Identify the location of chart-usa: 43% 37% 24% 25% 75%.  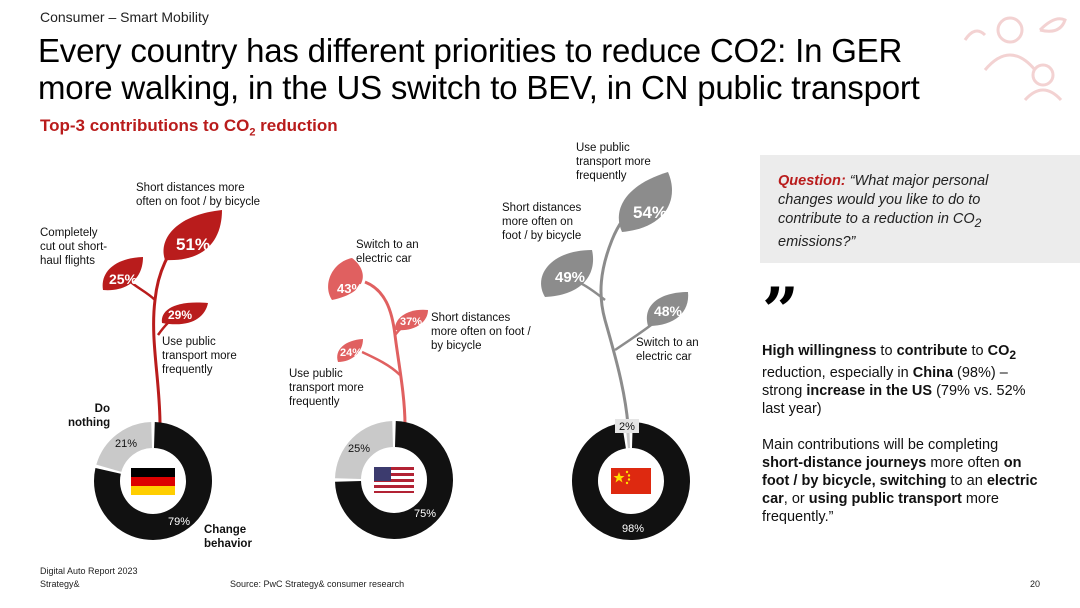
(390, 398).